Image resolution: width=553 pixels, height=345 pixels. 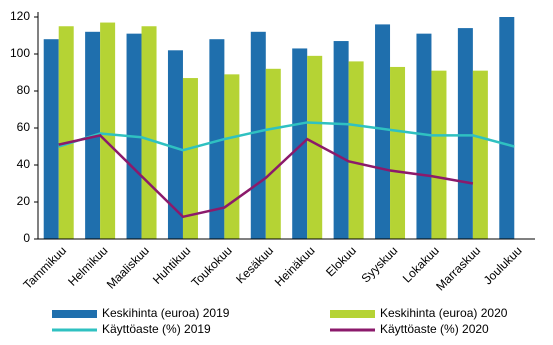 I want to click on x-tick-label: Toukokuu, so click(x=212, y=266).